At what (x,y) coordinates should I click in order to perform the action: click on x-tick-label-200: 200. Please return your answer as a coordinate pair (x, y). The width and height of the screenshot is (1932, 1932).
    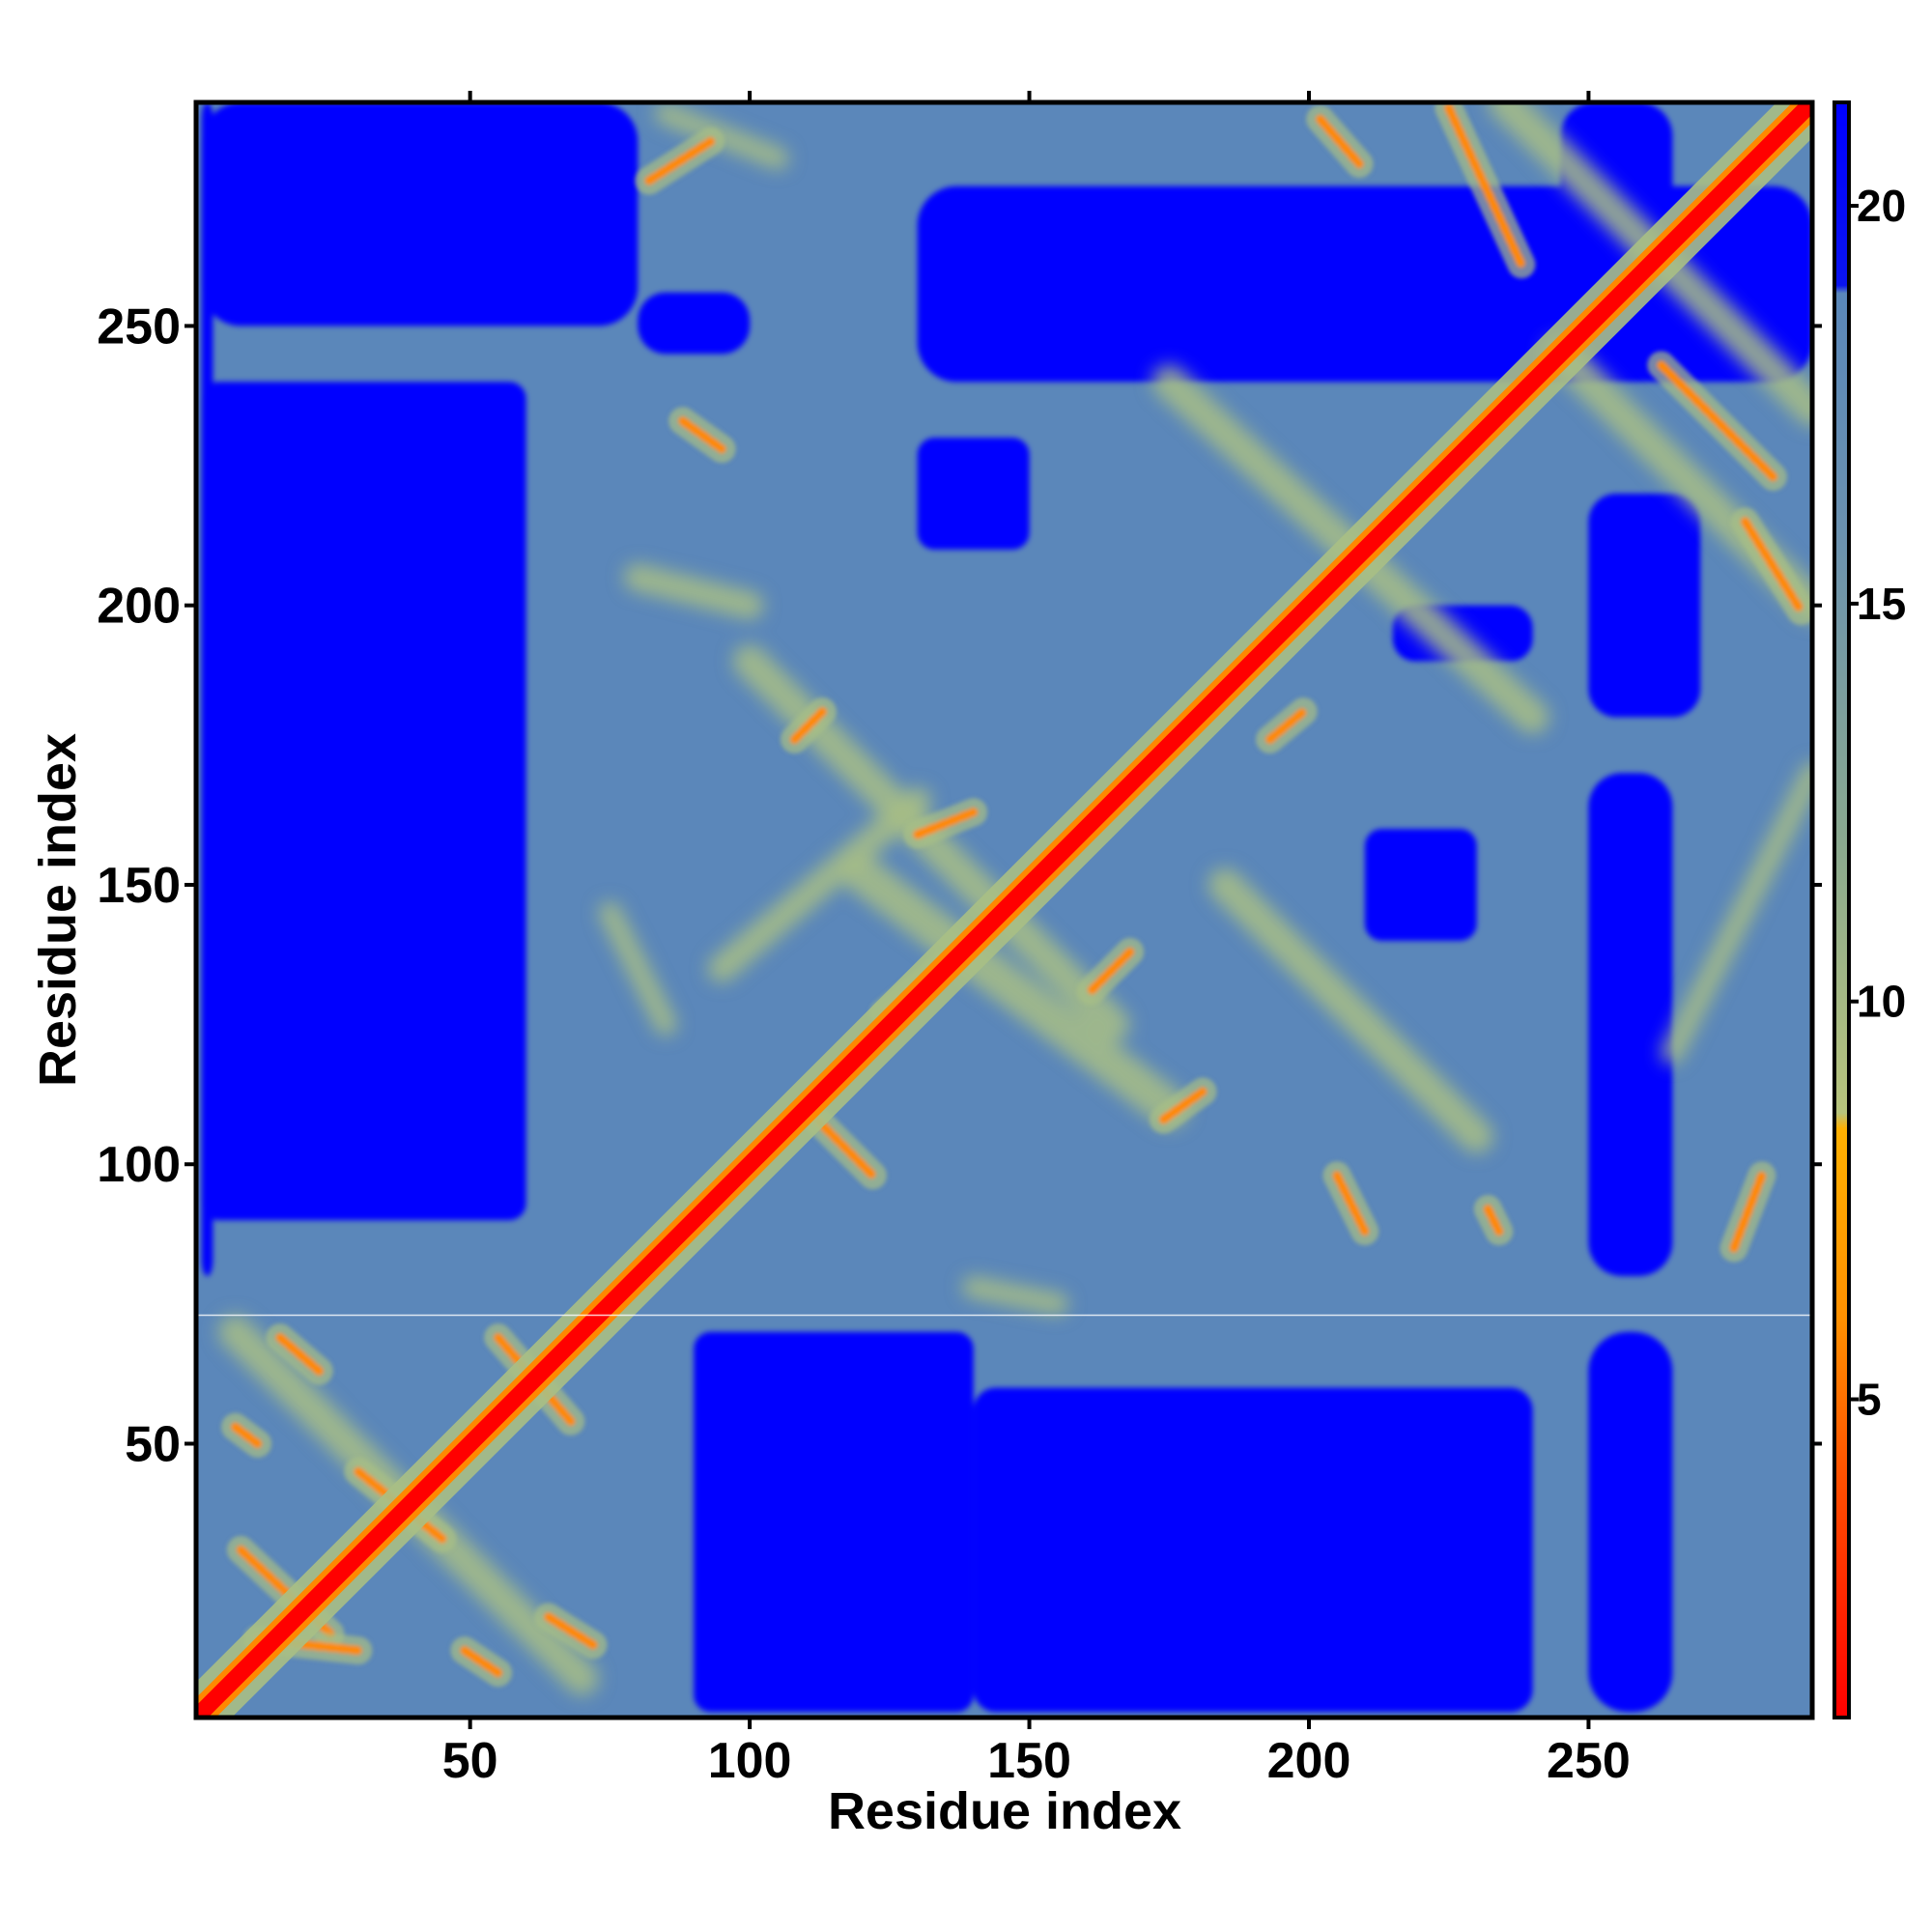
    Looking at the image, I should click on (1309, 1761).